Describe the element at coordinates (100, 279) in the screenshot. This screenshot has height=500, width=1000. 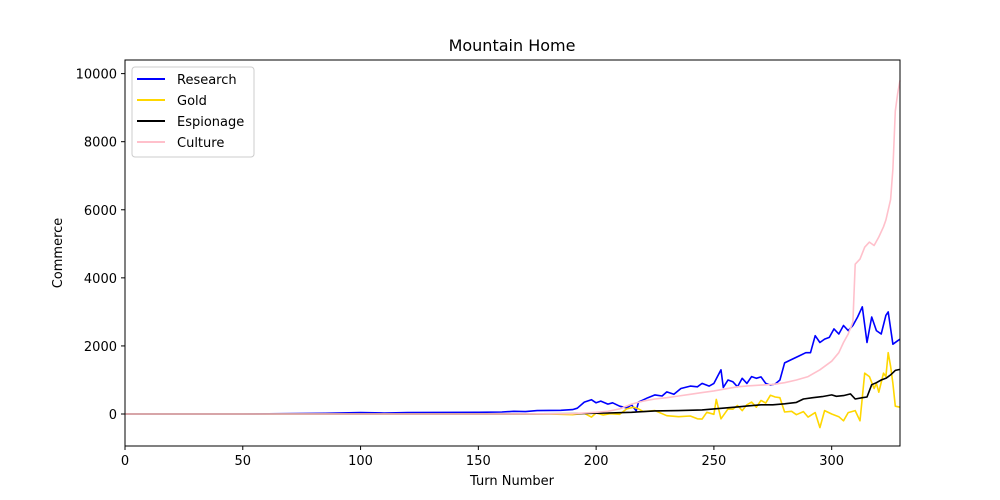
I see `y-tick-label: 4000` at that location.